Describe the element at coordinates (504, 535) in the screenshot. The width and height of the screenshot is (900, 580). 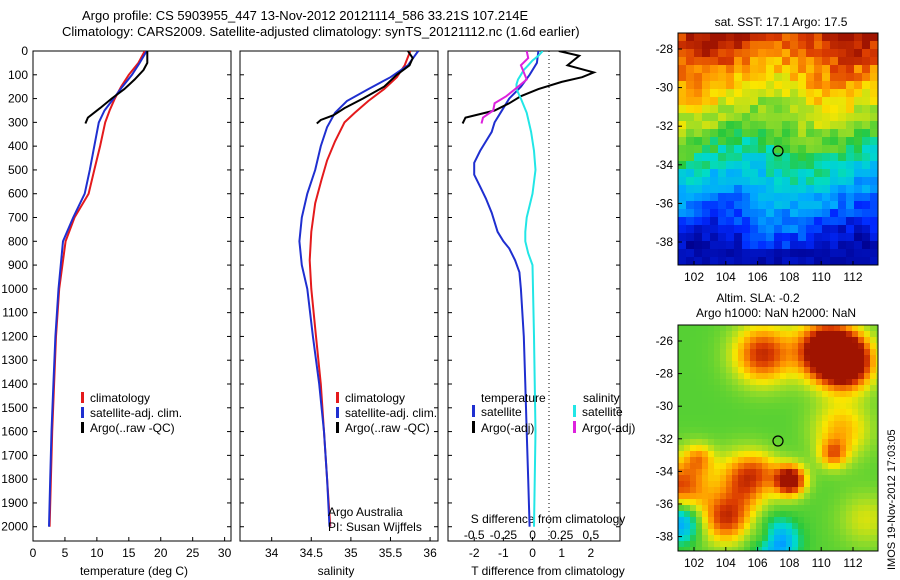
I see `x-tick-label-secondary: -0.25` at that location.